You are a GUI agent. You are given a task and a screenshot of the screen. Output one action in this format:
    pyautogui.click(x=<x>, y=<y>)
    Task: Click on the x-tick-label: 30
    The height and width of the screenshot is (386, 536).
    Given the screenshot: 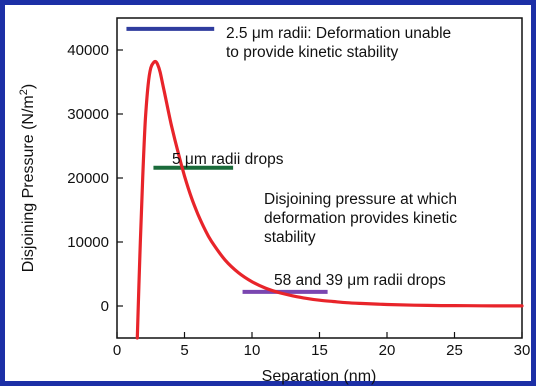 What is the action you would take?
    pyautogui.click(x=522, y=350)
    